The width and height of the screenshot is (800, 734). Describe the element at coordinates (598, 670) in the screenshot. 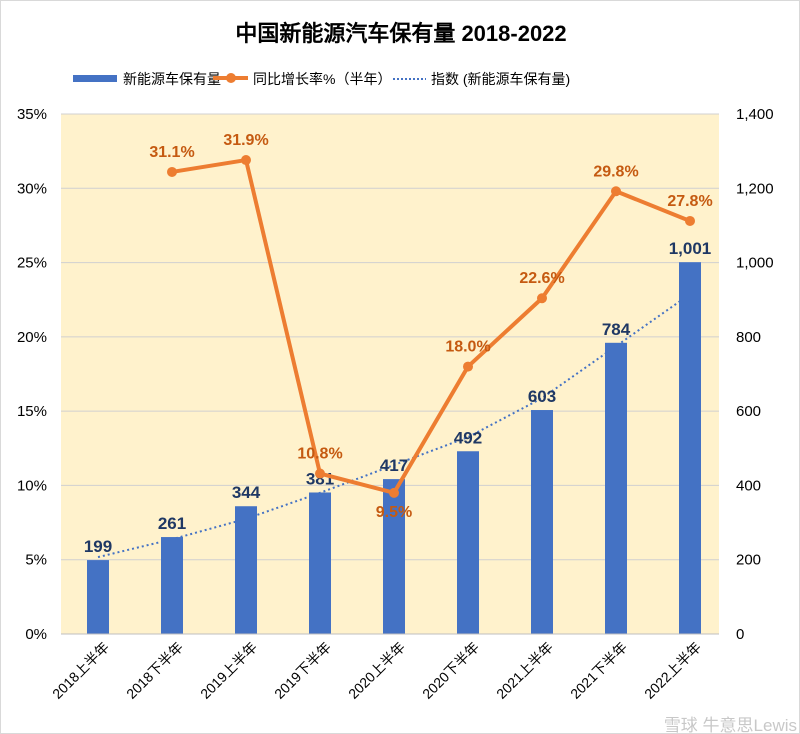

I see `x-tick-label: 2021下半年` at that location.